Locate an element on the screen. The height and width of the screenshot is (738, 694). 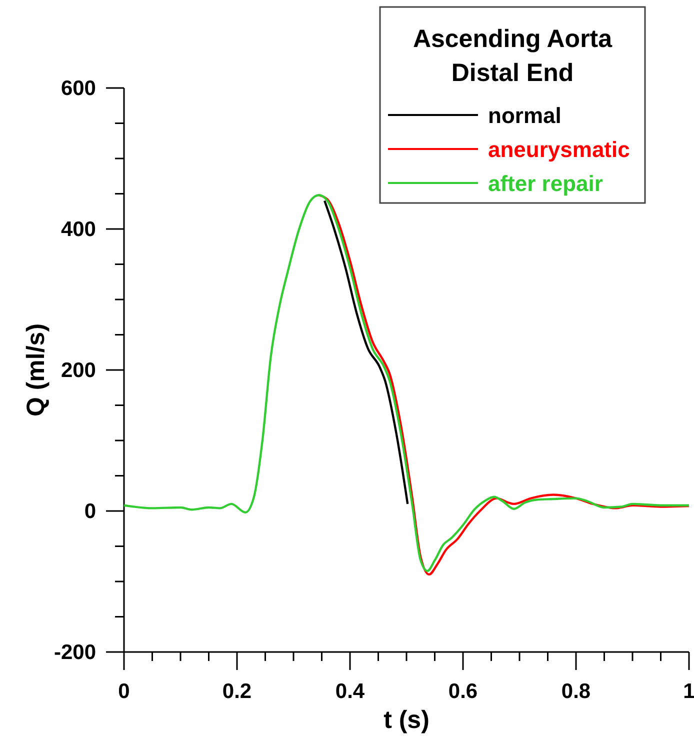
x-tick-label: 0.6 is located at coordinates (463, 691).